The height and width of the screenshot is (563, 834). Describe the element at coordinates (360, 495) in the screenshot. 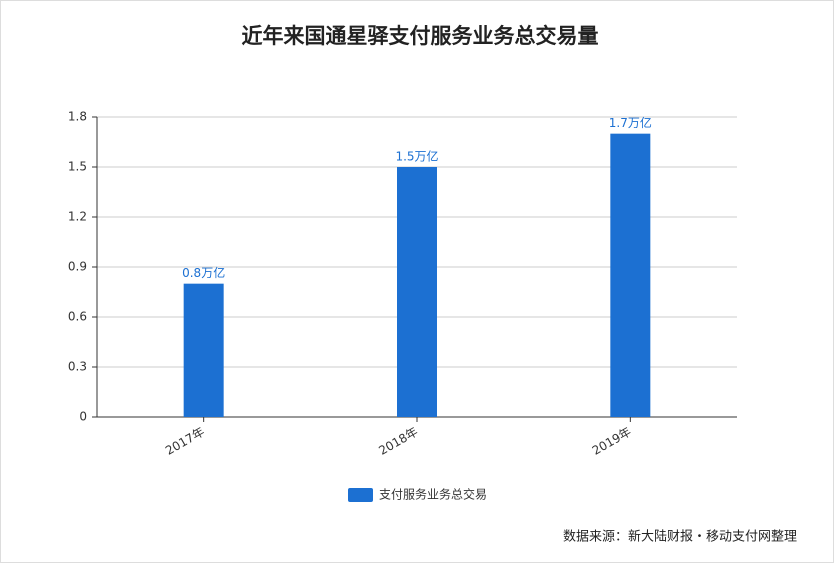

I see `legend-swatch` at that location.